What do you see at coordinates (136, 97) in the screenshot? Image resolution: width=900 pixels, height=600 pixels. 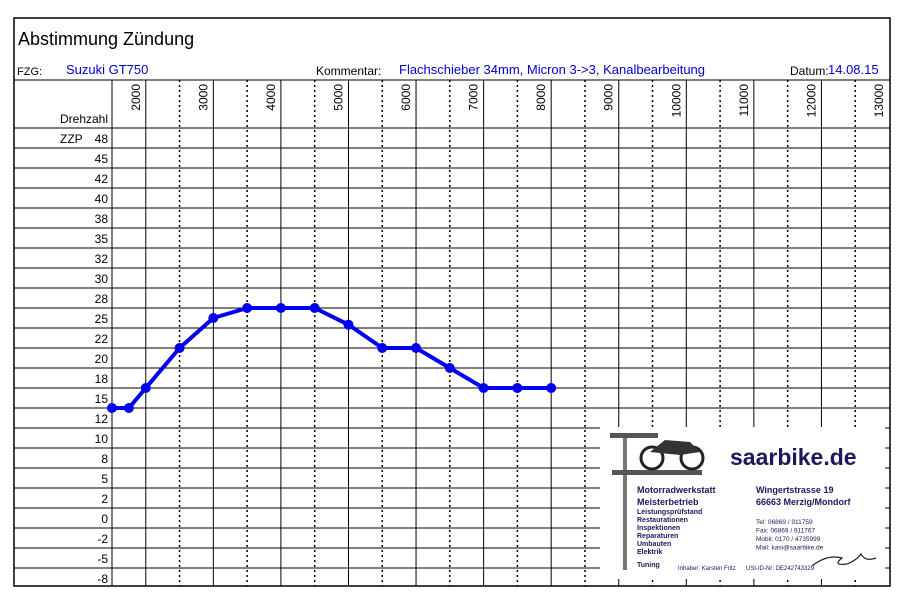 I see `x-tick-label: 2000` at bounding box center [136, 97].